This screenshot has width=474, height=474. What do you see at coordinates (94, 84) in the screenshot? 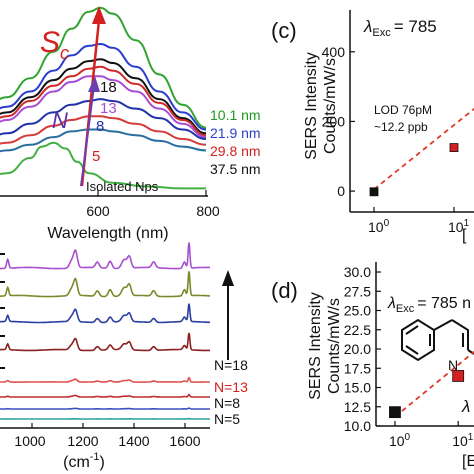
I see `n-arrow-head` at bounding box center [94, 84].